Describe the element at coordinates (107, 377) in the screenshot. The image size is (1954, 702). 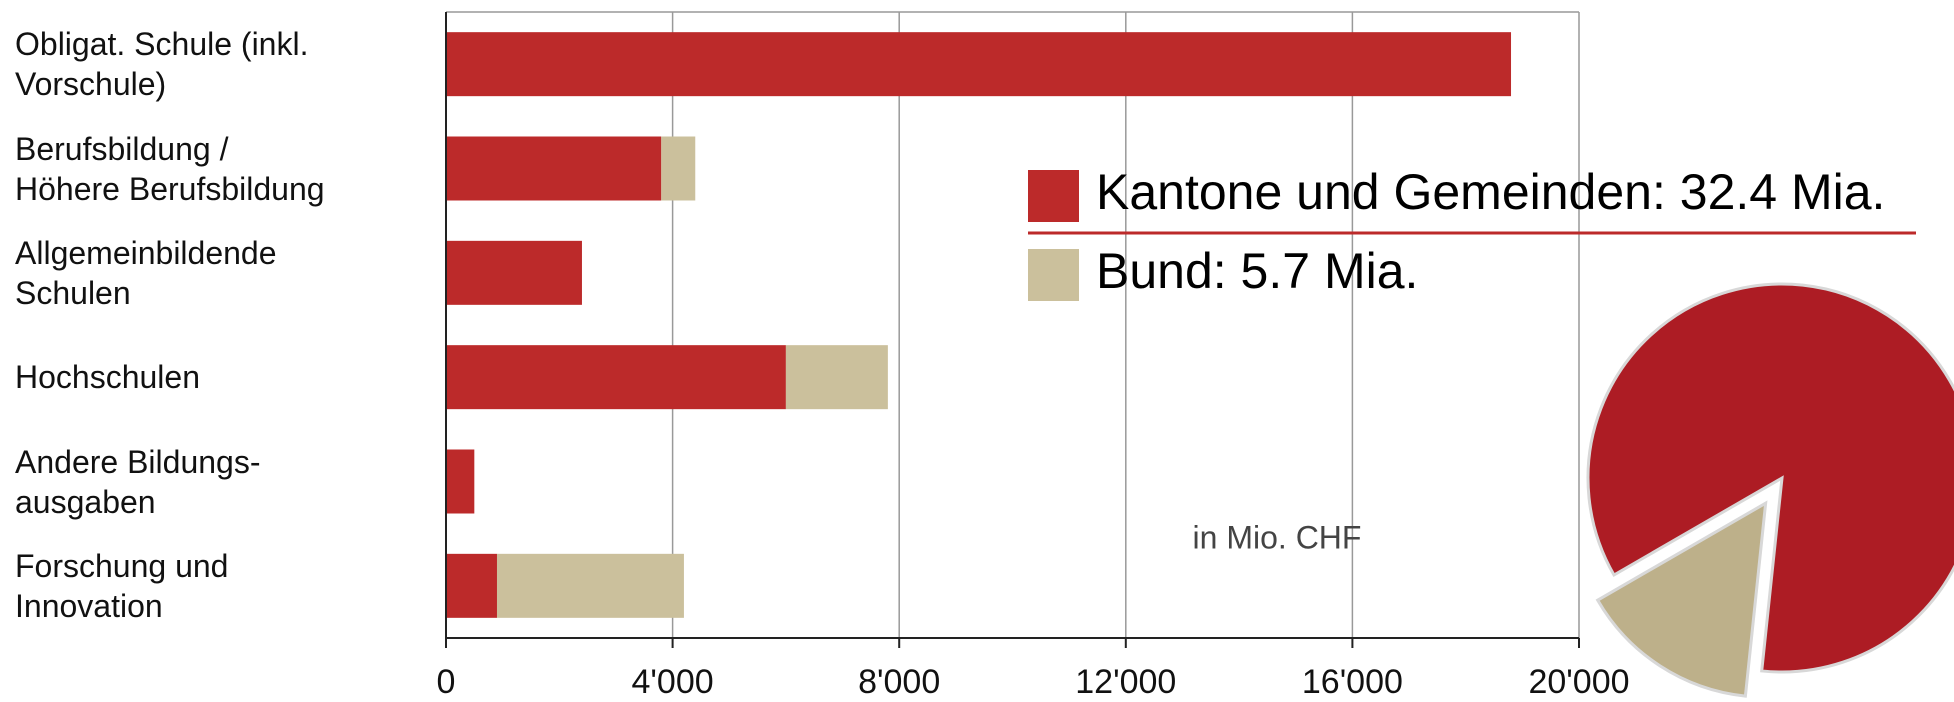
I see `y-tick-label: Hochschulen` at that location.